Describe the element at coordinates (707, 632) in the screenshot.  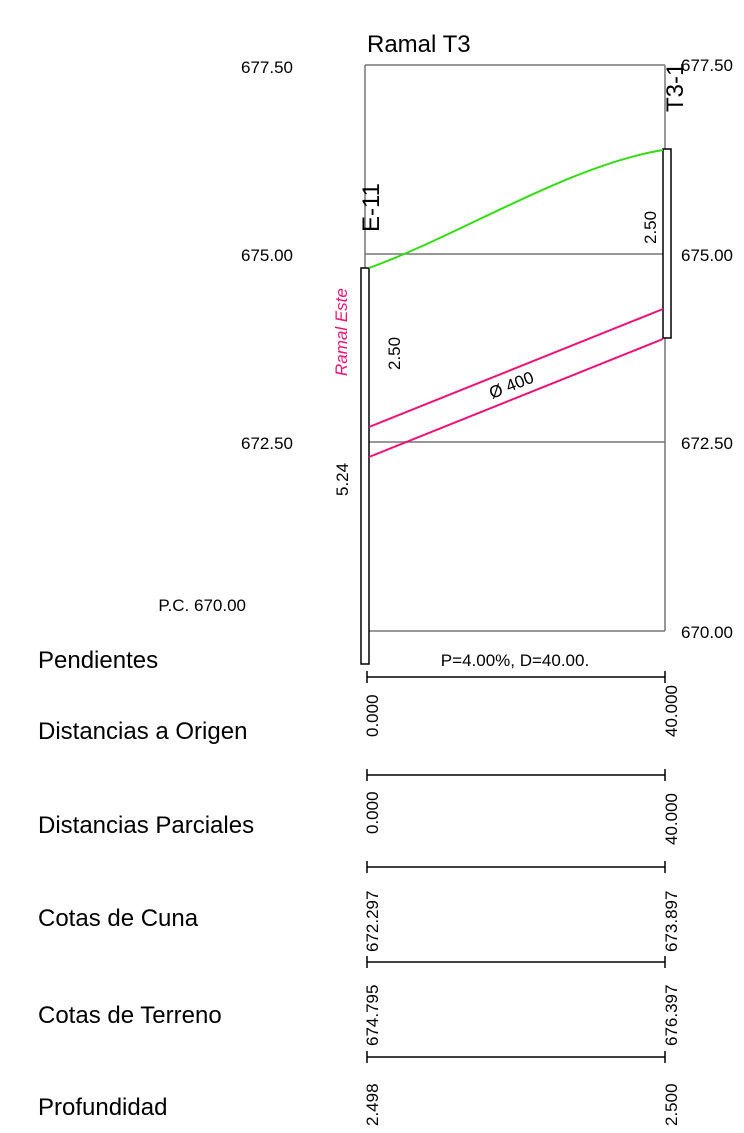
I see `elev-right-670-00: 670.00` at that location.